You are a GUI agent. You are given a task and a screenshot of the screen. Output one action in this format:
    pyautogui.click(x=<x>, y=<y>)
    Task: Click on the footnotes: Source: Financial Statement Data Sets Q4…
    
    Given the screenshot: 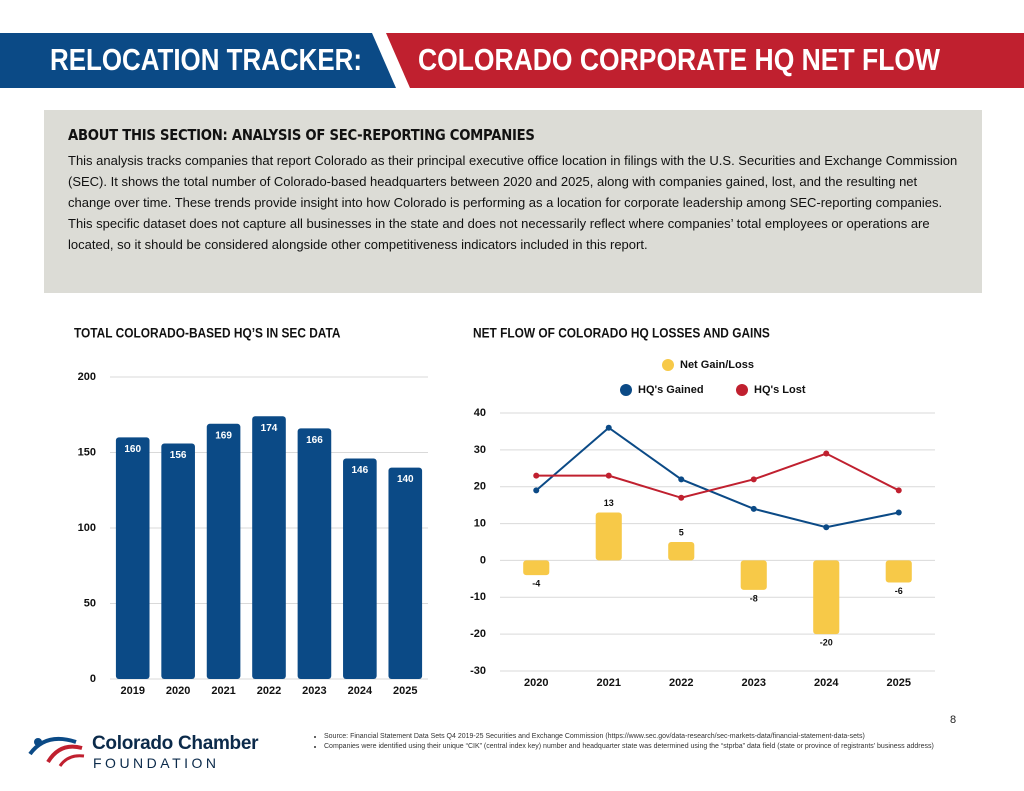 What is the action you would take?
    pyautogui.click(x=648, y=742)
    